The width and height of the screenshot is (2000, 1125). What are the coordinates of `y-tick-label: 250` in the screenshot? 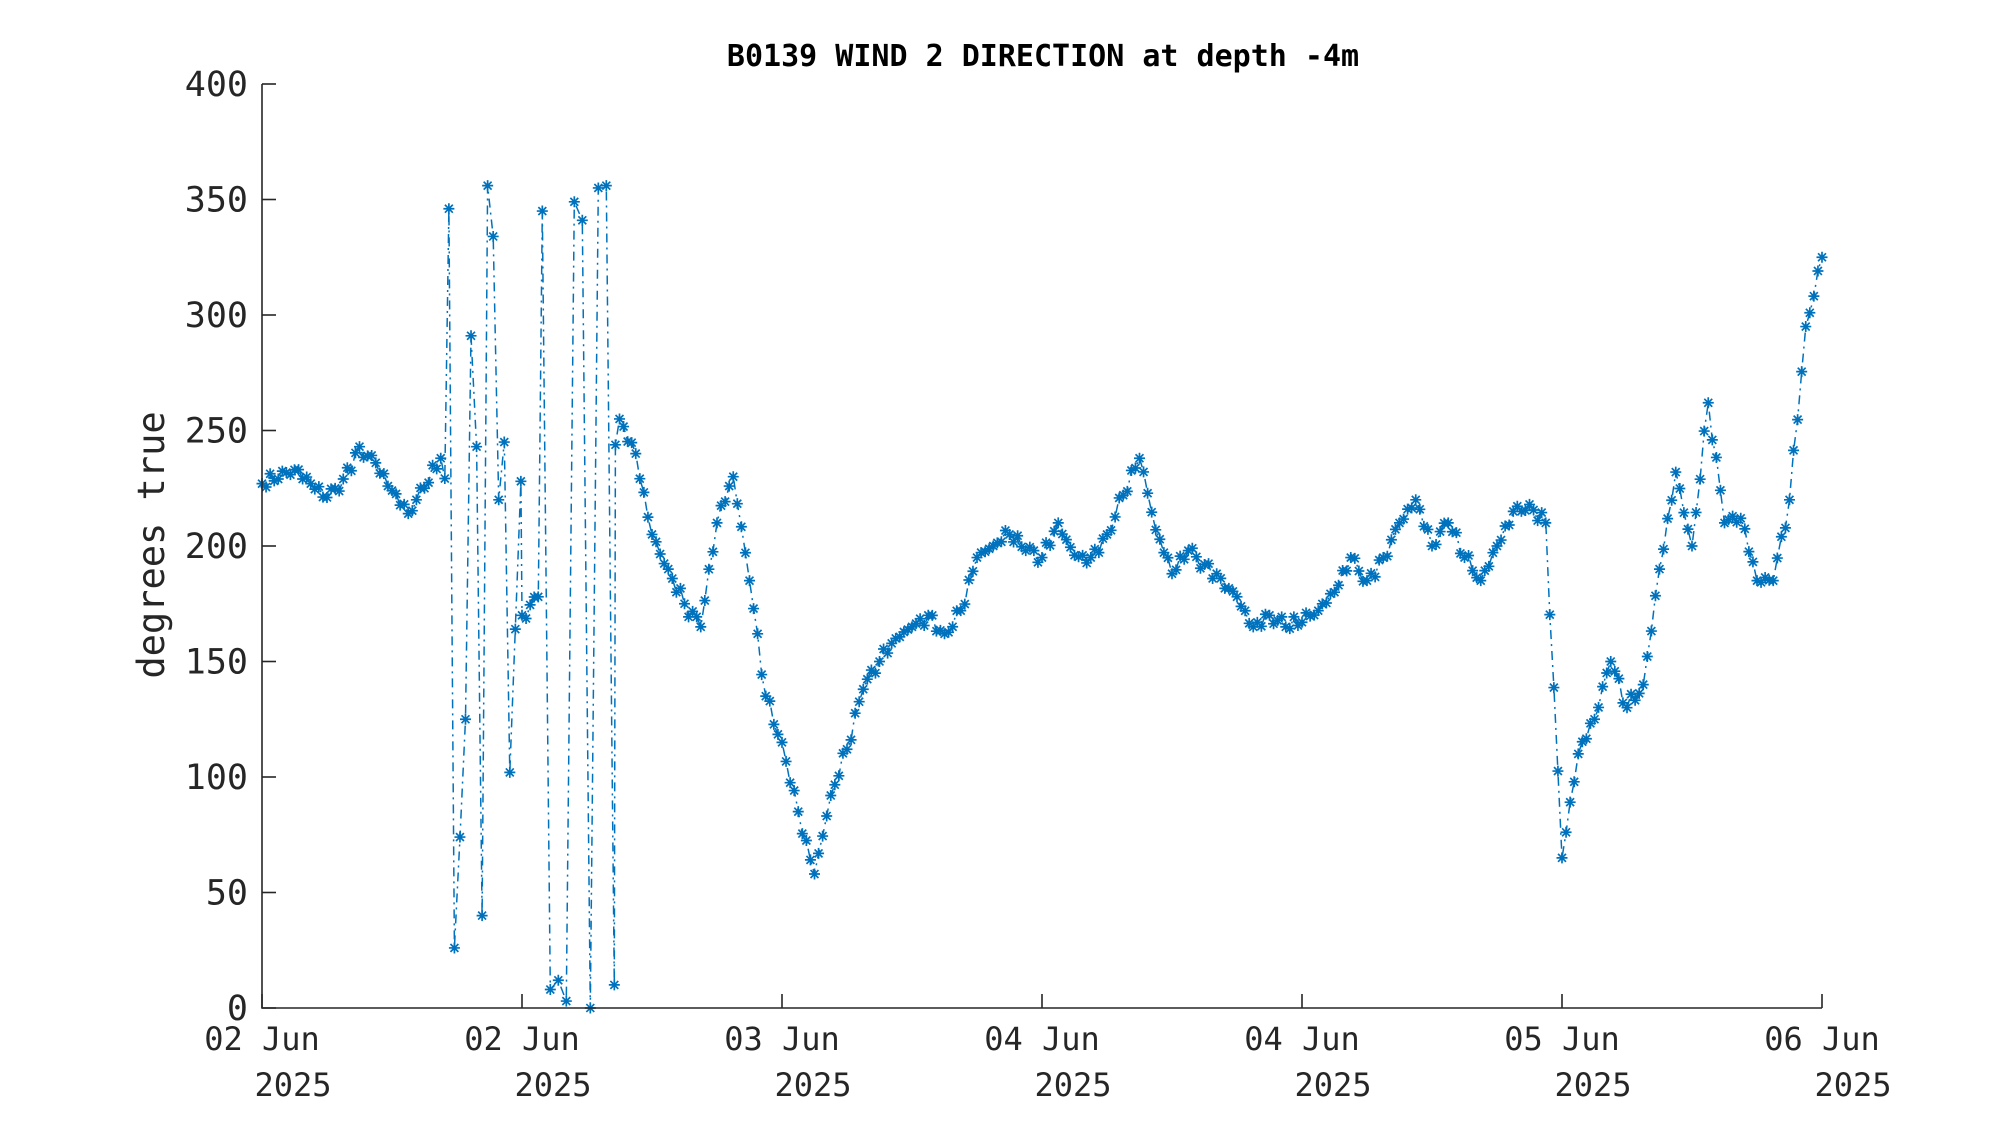 It's located at (216, 432).